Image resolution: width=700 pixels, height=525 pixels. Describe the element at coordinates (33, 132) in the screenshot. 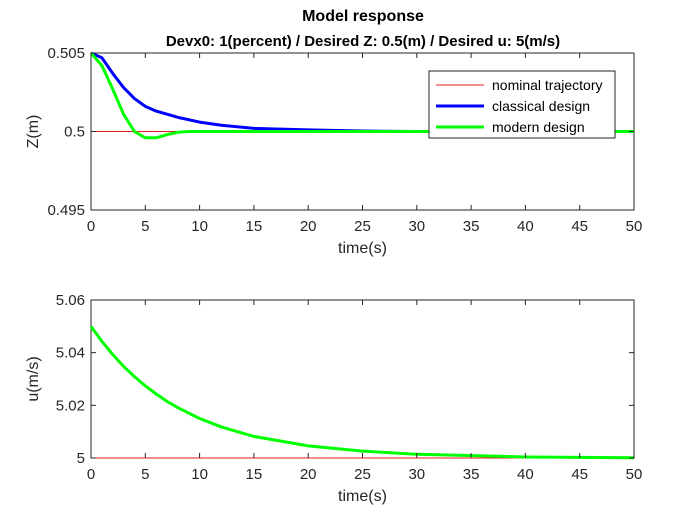

I see `y-axis-label: Z(m)` at that location.